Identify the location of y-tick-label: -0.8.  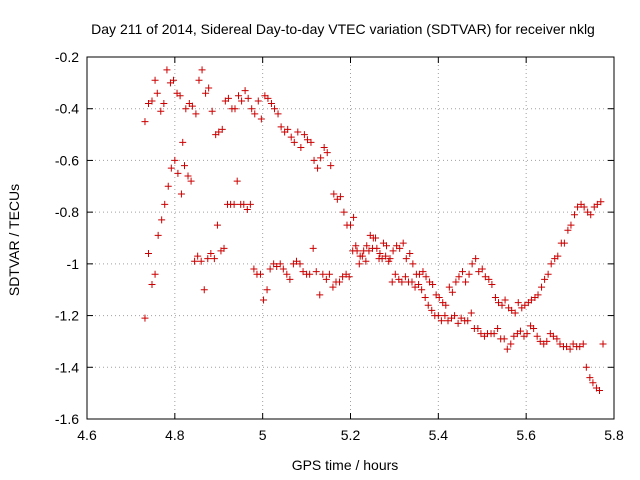
(67, 212).